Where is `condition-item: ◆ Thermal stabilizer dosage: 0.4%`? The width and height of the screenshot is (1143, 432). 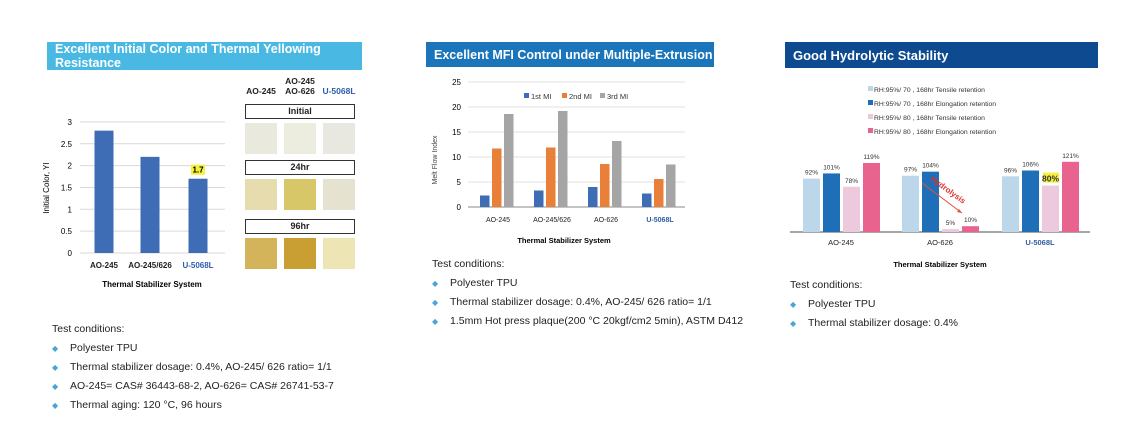
condition-item: ◆ Thermal stabilizer dosage: 0.4% is located at coordinates (874, 323).